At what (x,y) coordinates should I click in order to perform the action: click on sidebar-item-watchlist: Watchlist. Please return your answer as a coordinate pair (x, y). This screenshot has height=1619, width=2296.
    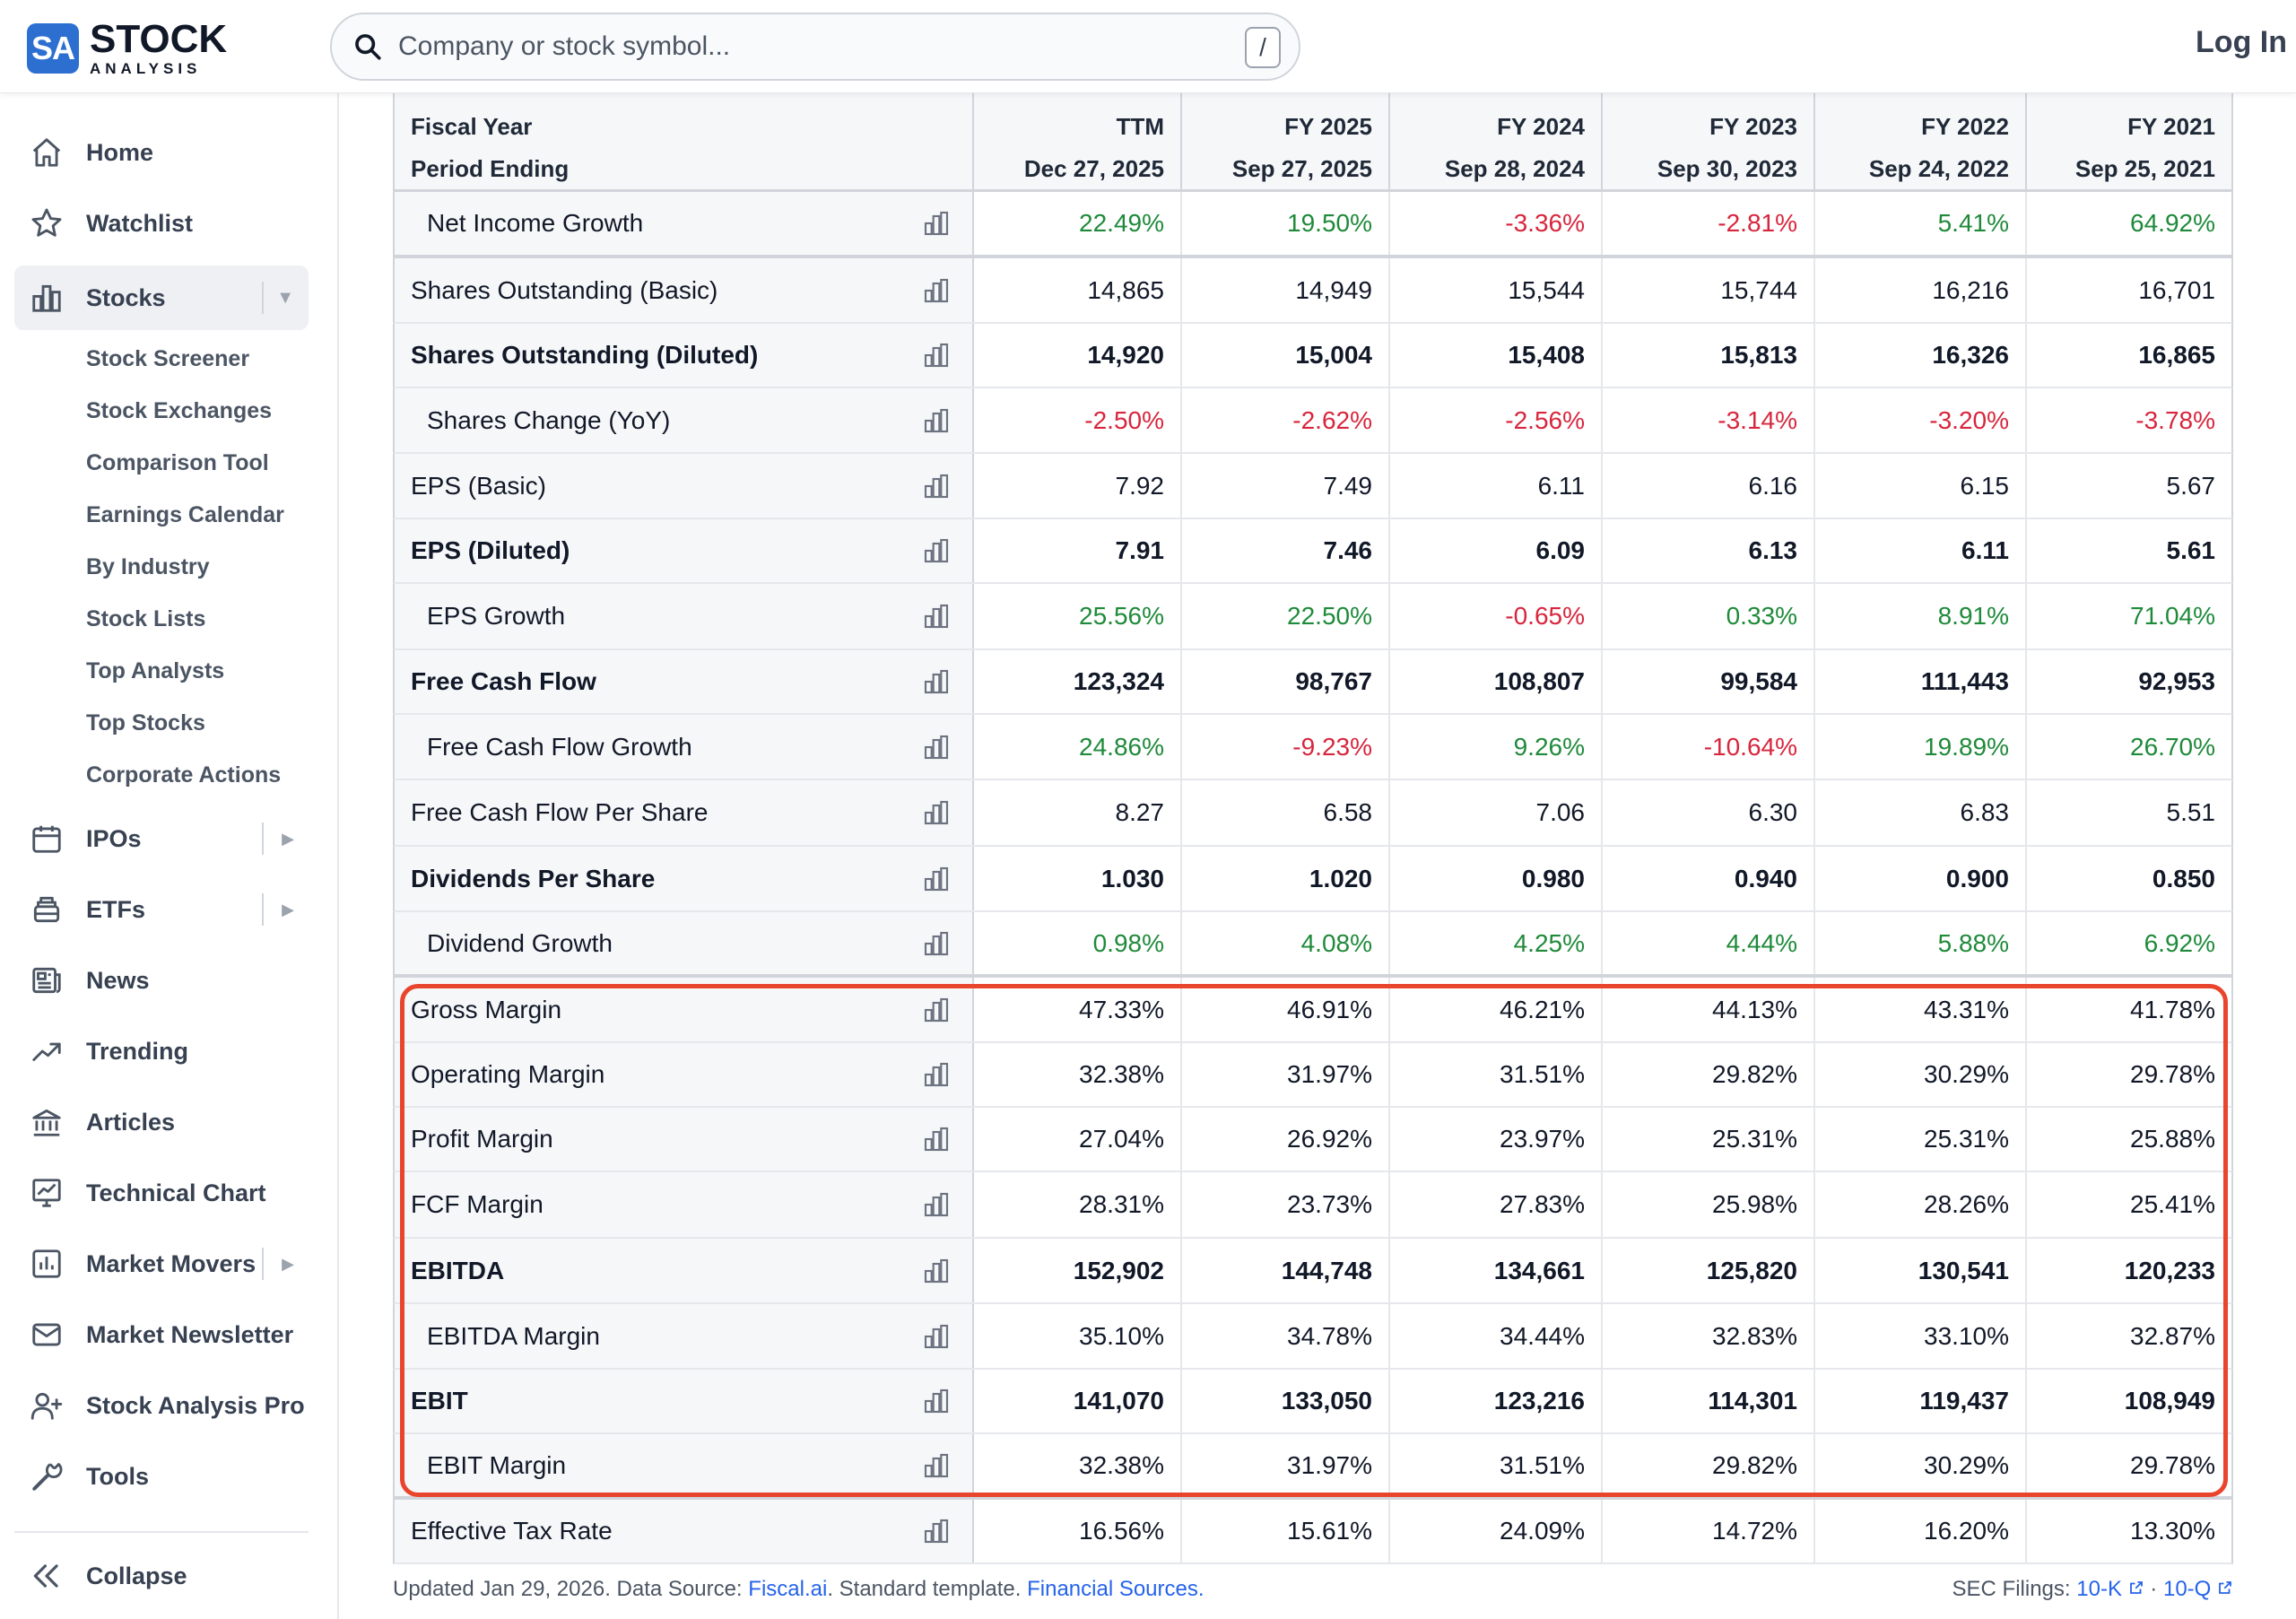
    Looking at the image, I should click on (161, 223).